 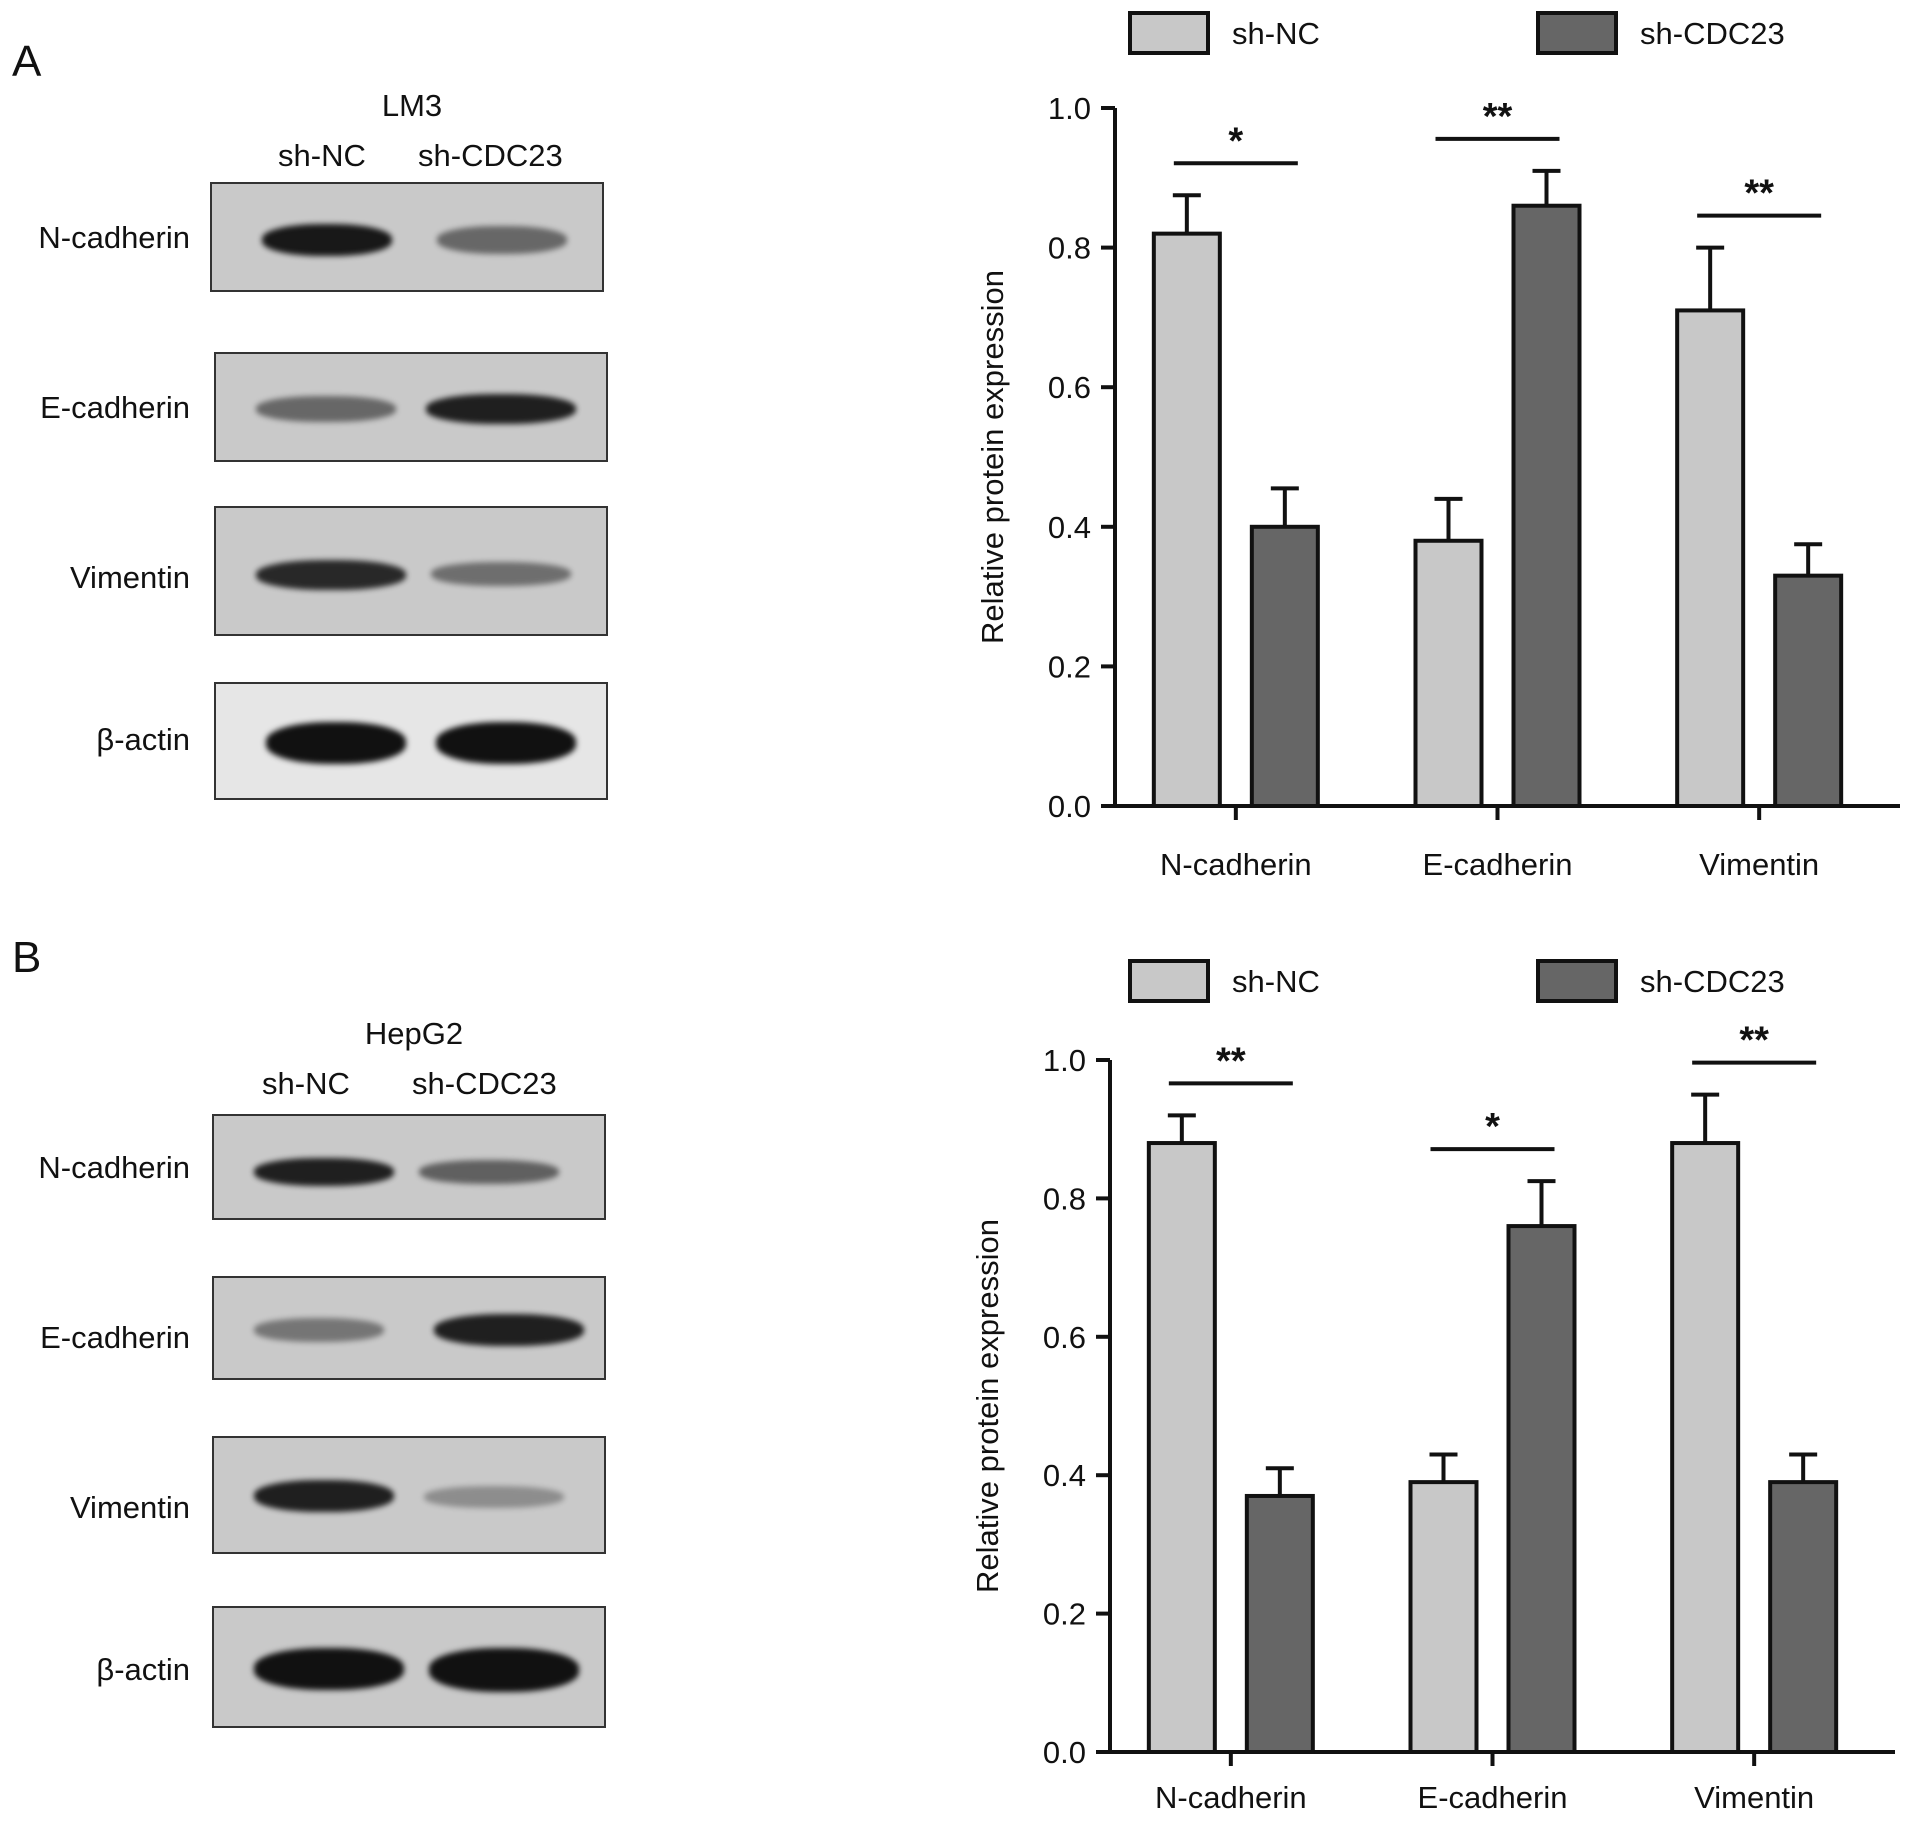 I want to click on cell-line-label: HepG2, so click(x=414, y=1033).